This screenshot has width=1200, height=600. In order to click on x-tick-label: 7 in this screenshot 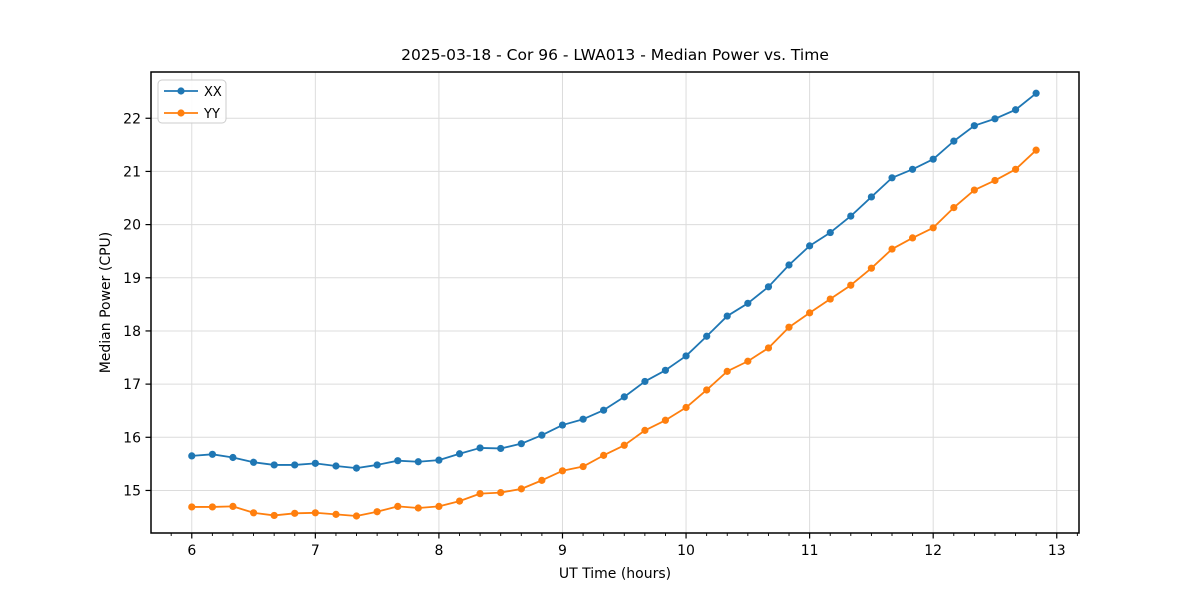, I will do `click(315, 551)`.